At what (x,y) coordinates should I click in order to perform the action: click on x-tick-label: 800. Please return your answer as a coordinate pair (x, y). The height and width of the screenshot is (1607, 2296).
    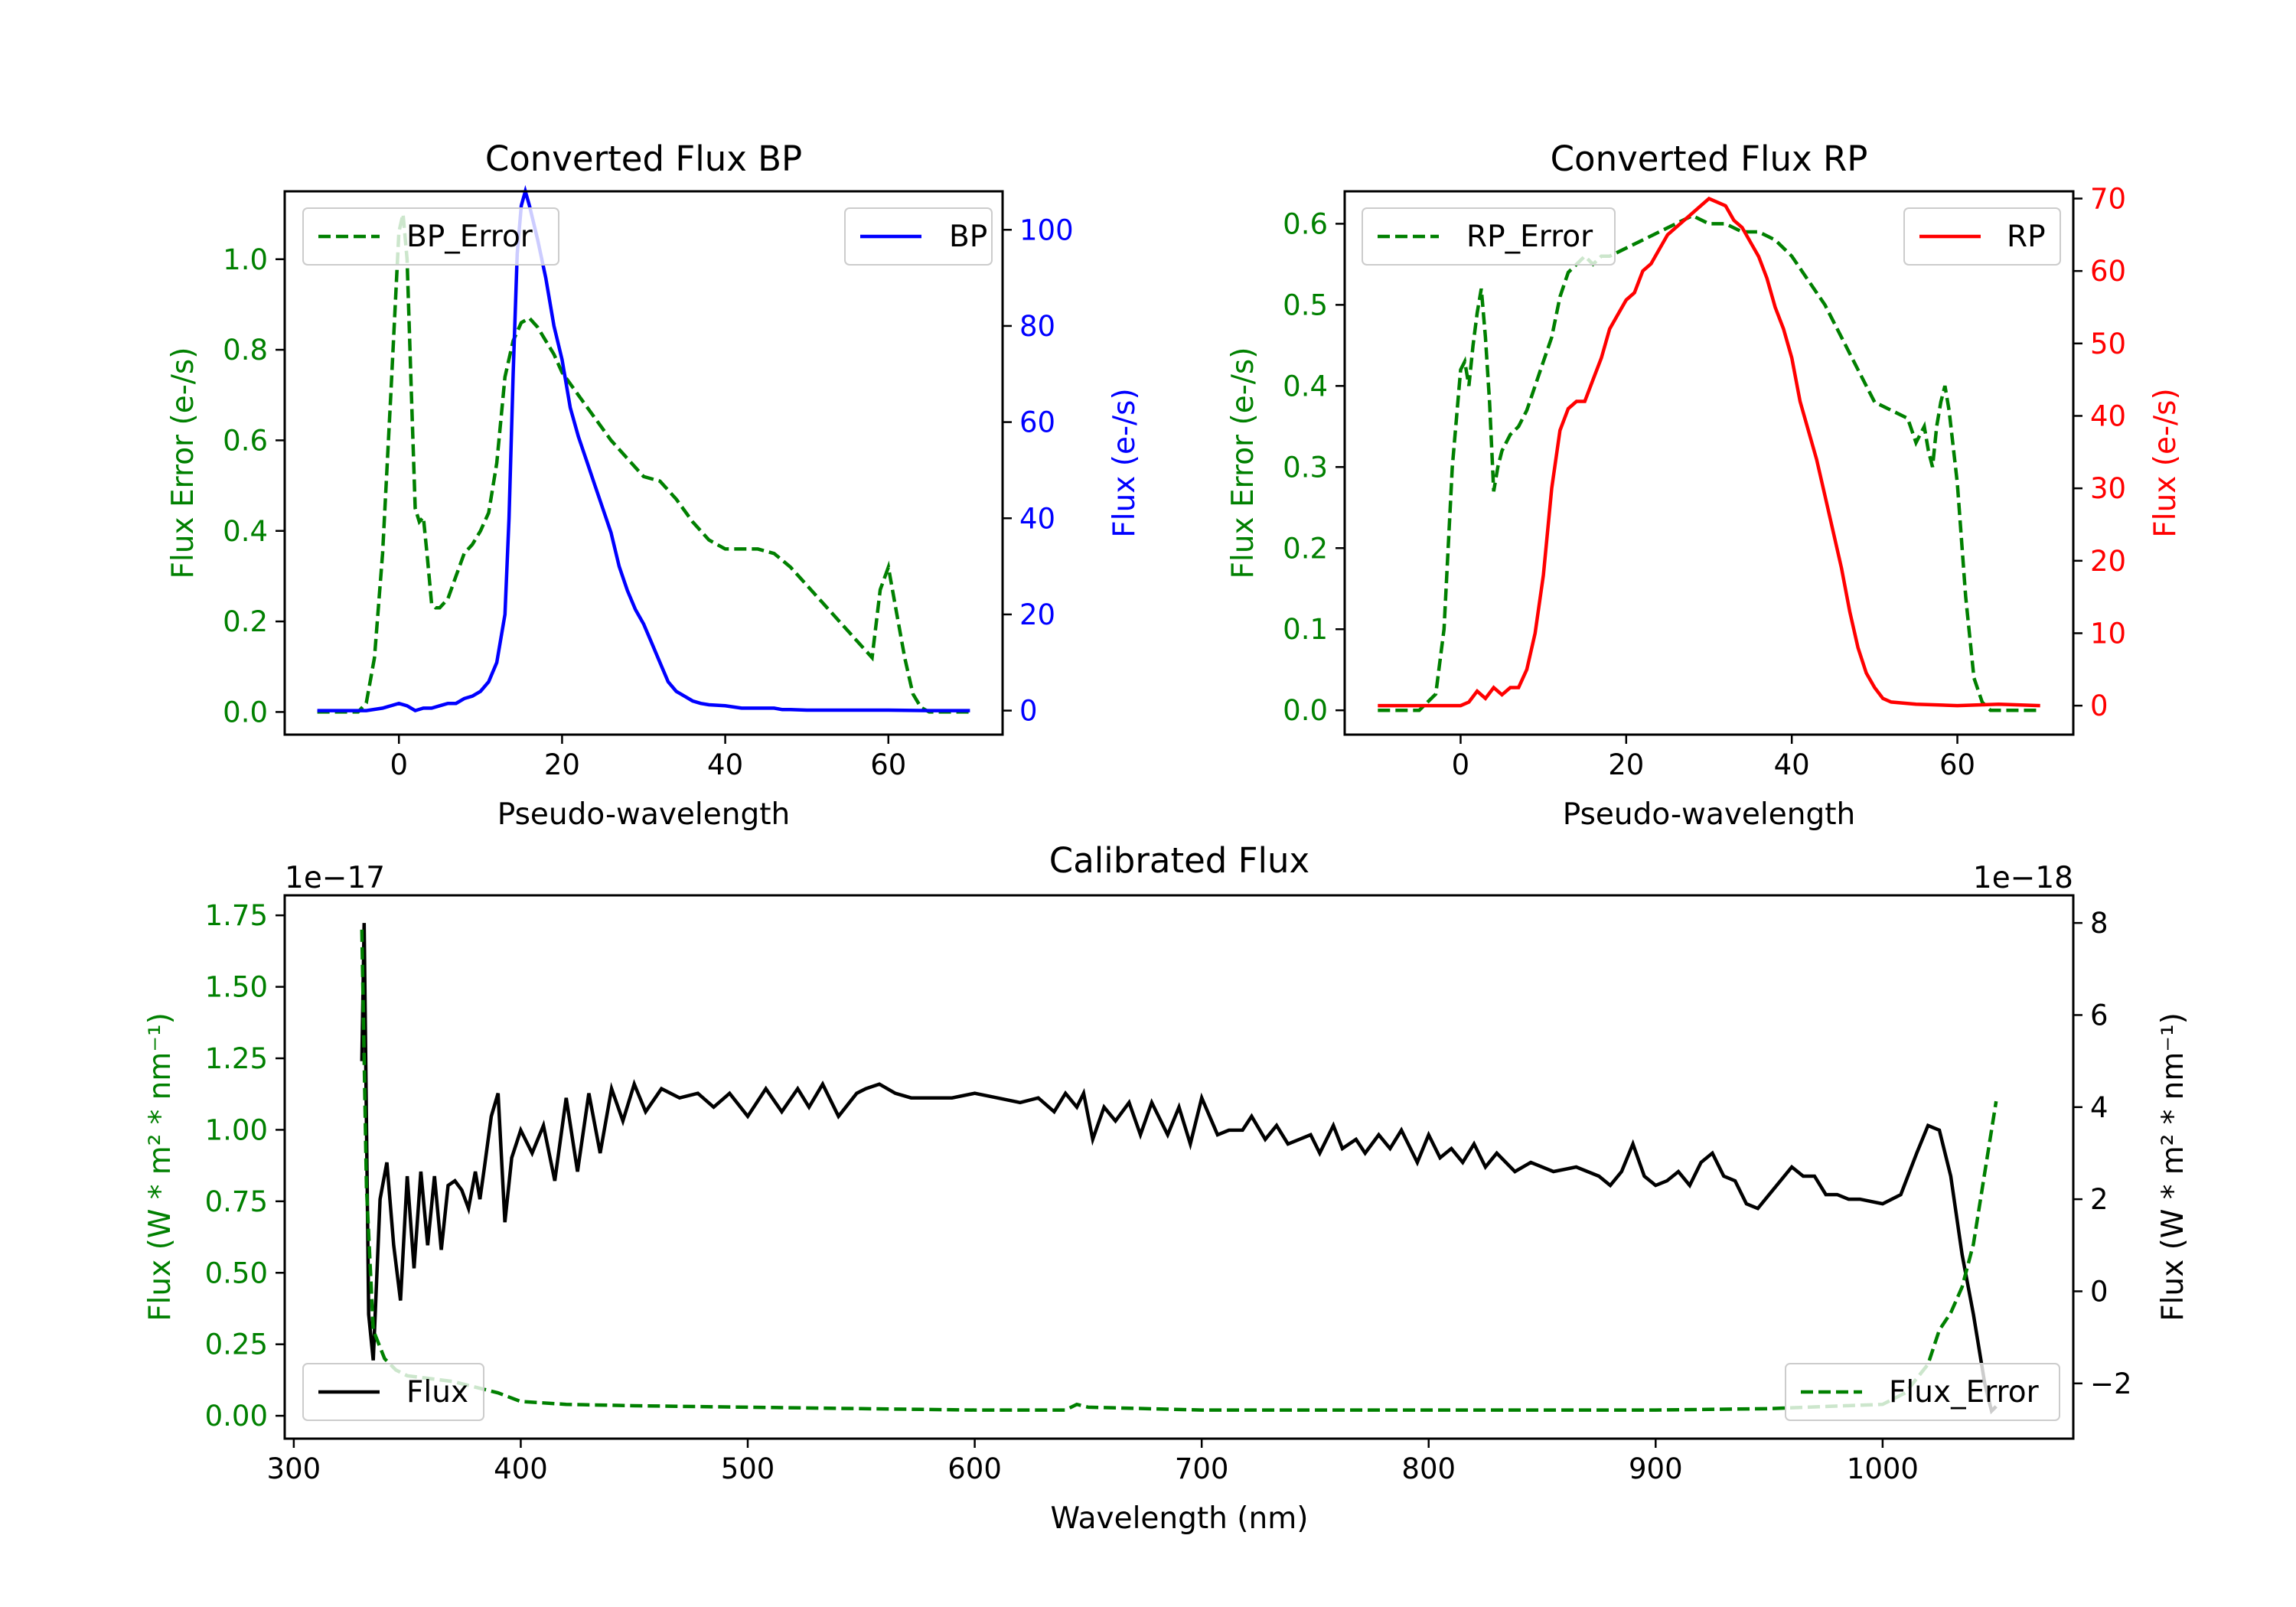
    Looking at the image, I should click on (1428, 1468).